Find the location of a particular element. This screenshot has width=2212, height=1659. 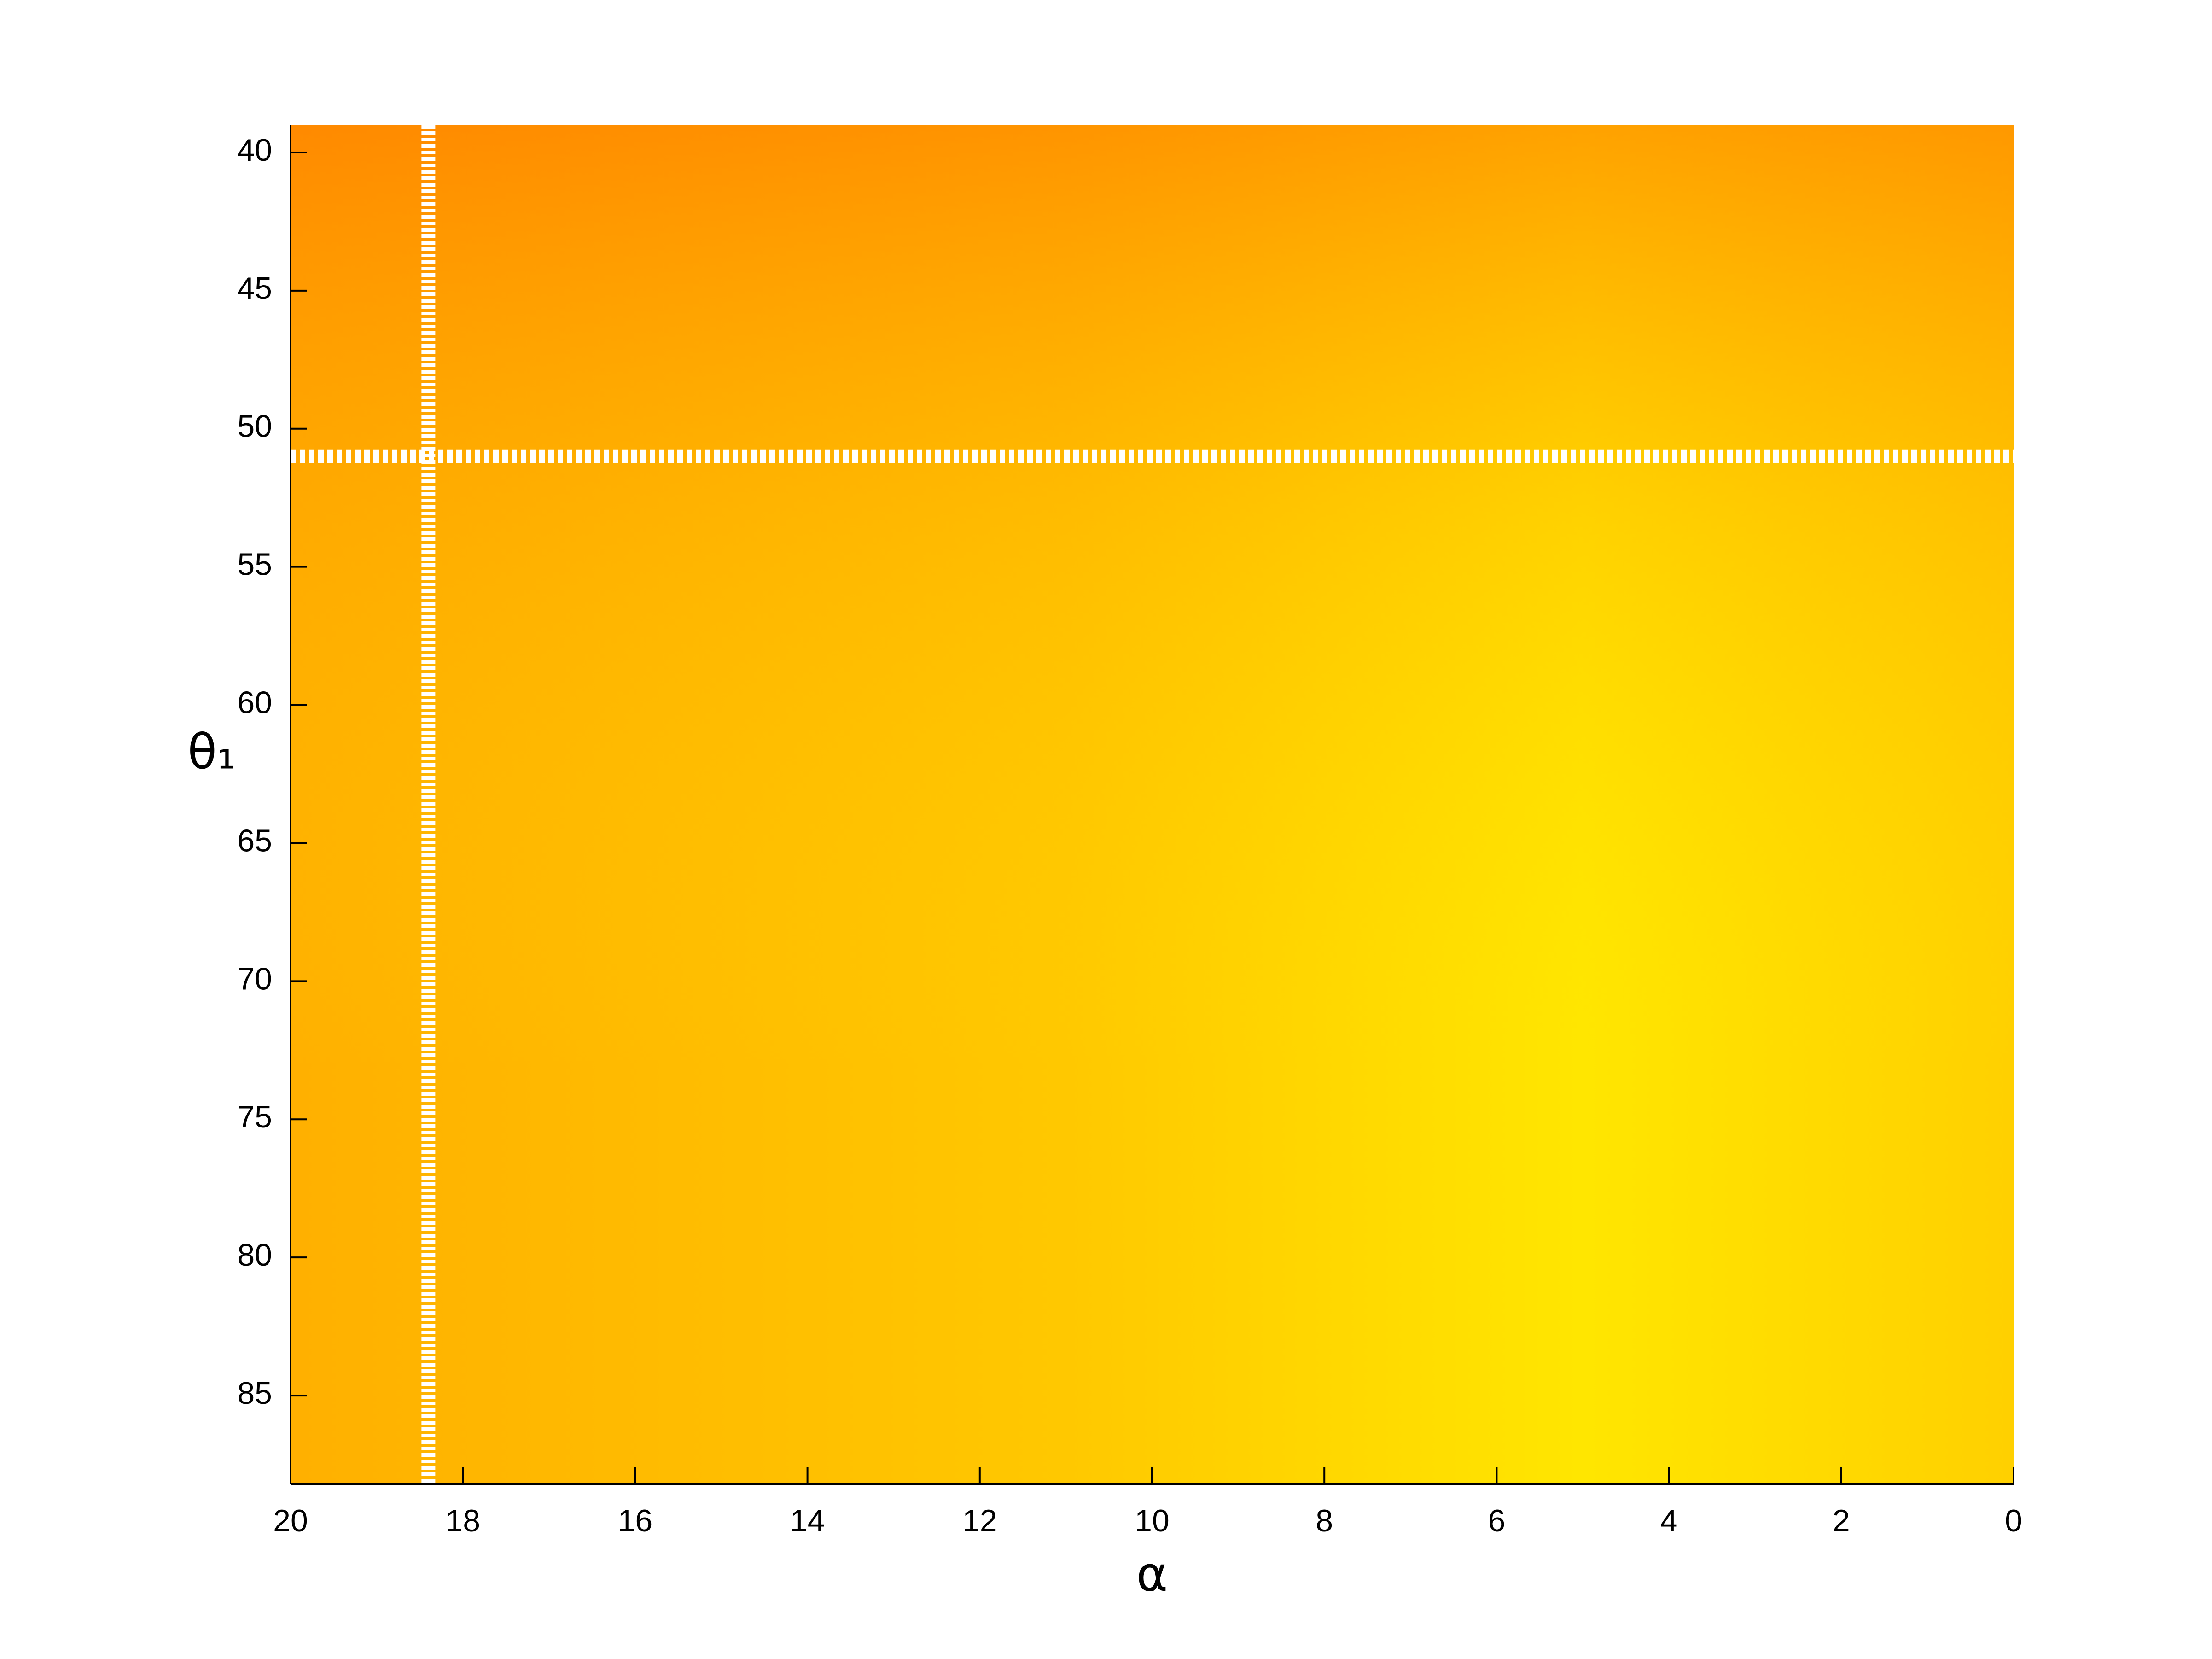

x-tick-label: 6 is located at coordinates (1497, 1520).